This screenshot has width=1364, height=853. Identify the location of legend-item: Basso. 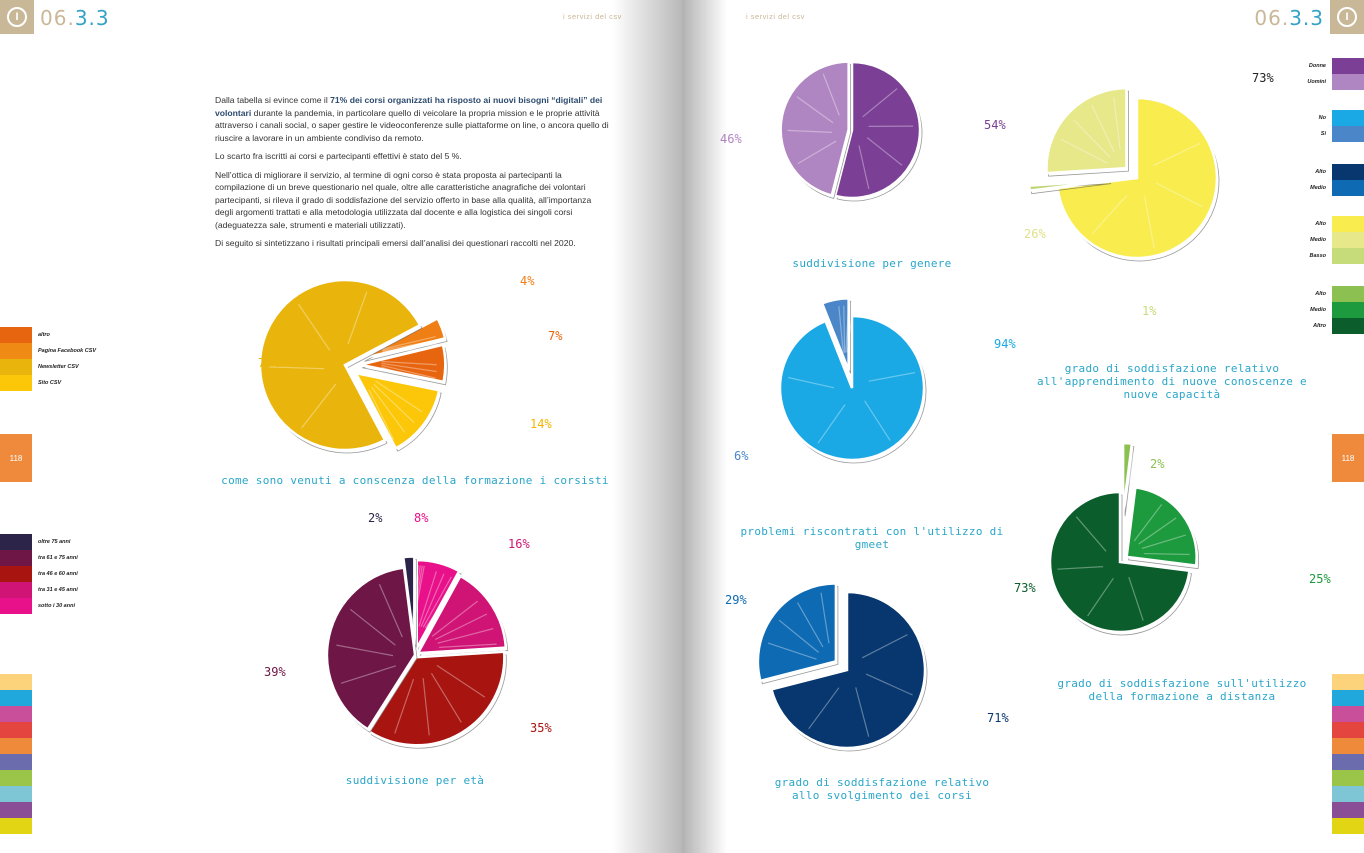
(1324, 256).